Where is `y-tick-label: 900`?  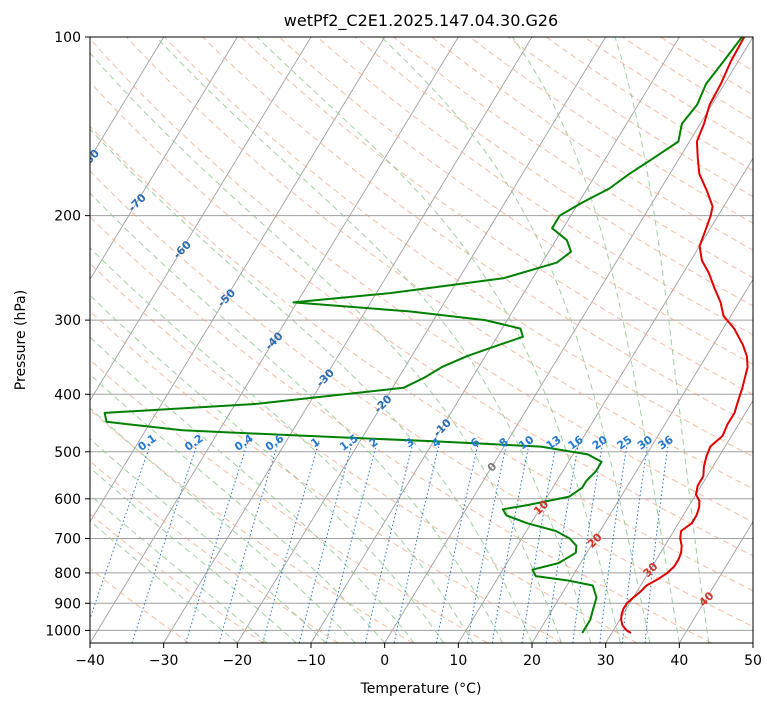 y-tick-label: 900 is located at coordinates (67, 604).